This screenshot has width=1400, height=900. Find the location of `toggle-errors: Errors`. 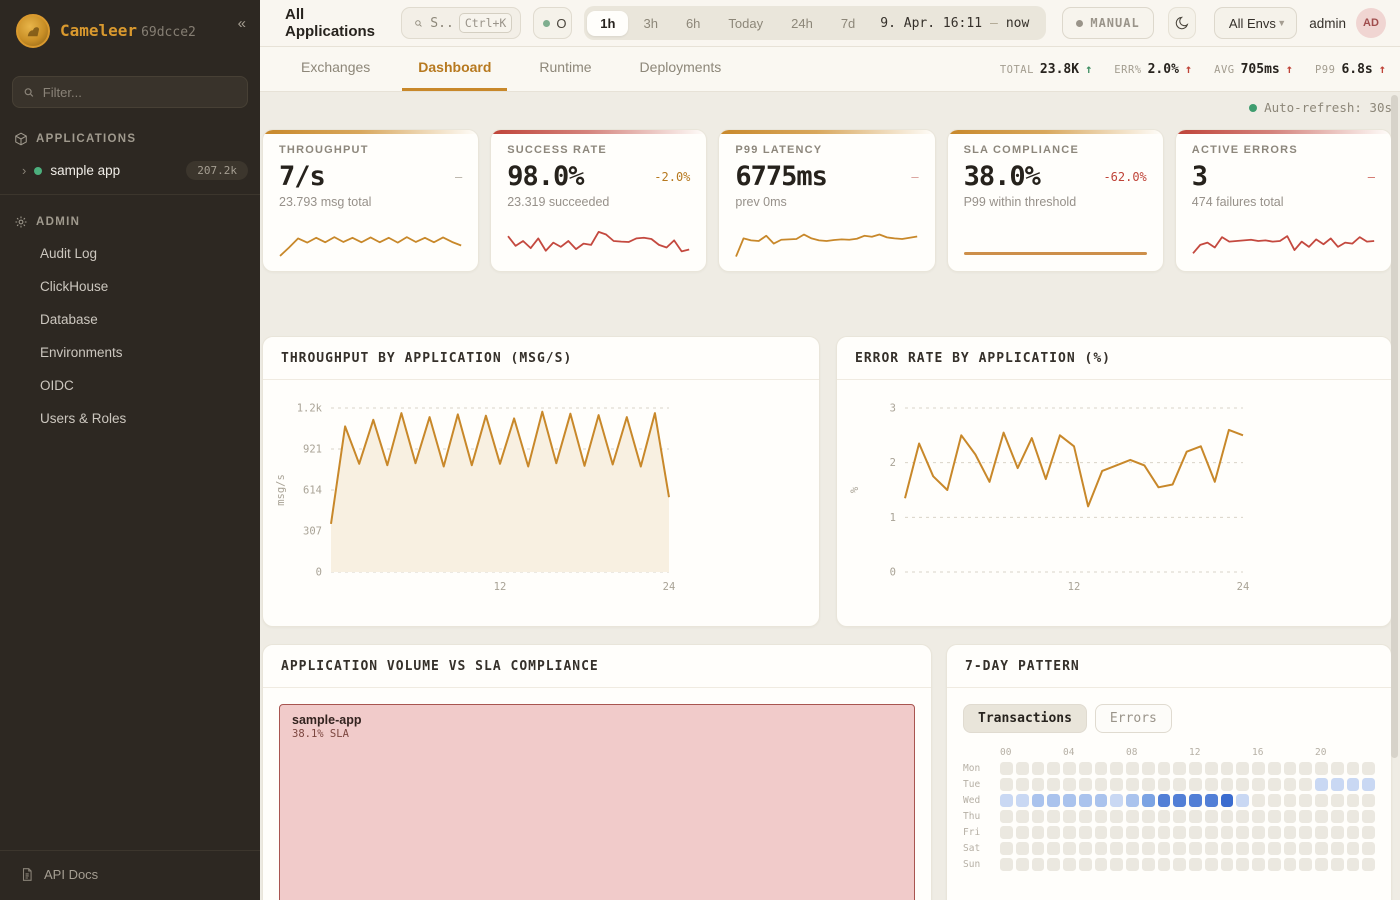

toggle-errors: Errors is located at coordinates (1133, 718).